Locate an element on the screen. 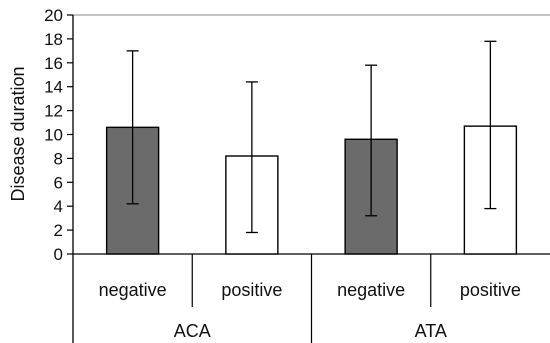 This screenshot has width=550, height=343. y-tick-label: 18 is located at coordinates (53, 39).